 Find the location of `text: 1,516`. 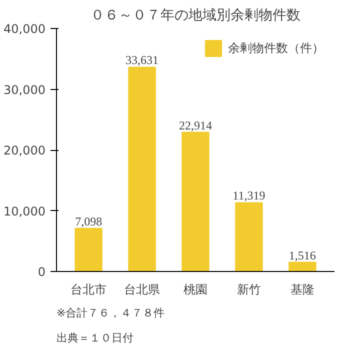

text: 1,516 is located at coordinates (302, 255).